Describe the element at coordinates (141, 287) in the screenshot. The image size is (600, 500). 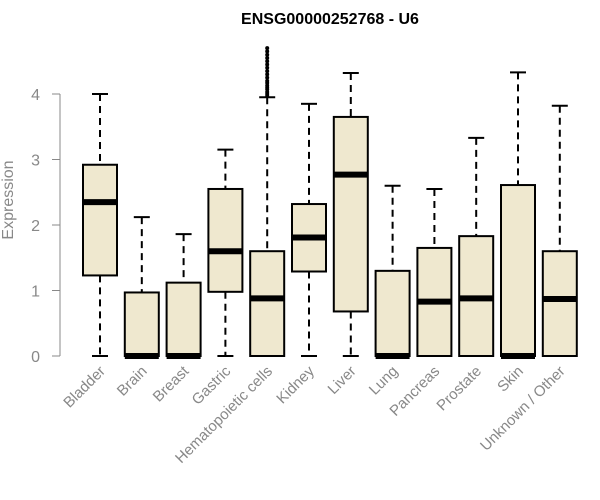
I see `box-brain` at that location.